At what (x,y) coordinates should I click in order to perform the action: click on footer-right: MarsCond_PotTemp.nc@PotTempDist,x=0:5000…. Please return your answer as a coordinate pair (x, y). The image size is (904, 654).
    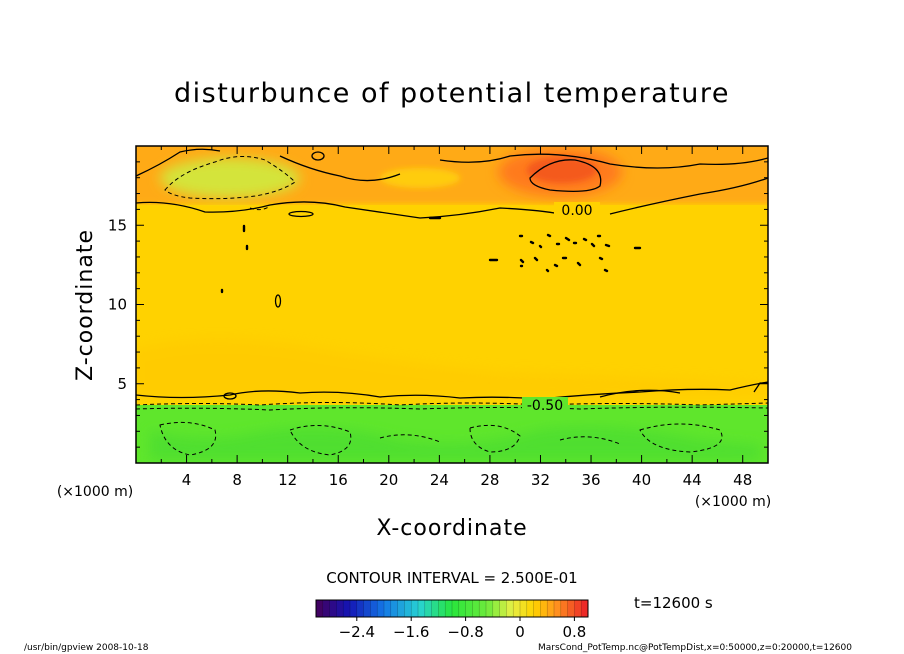
    Looking at the image, I should click on (695, 648).